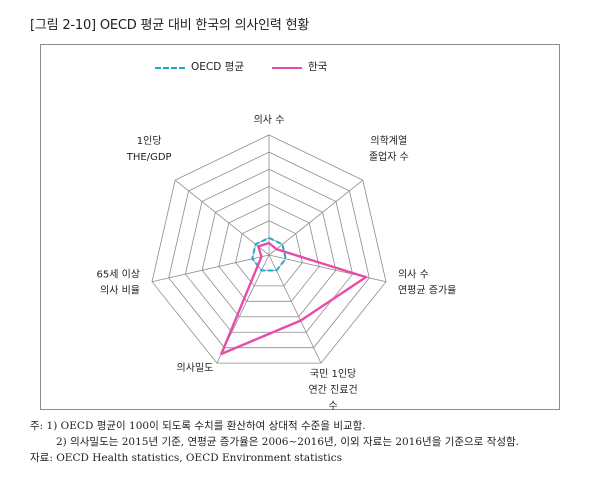  What do you see at coordinates (149, 141) in the screenshot?
I see `axis-label-6-0: 1인당` at bounding box center [149, 141].